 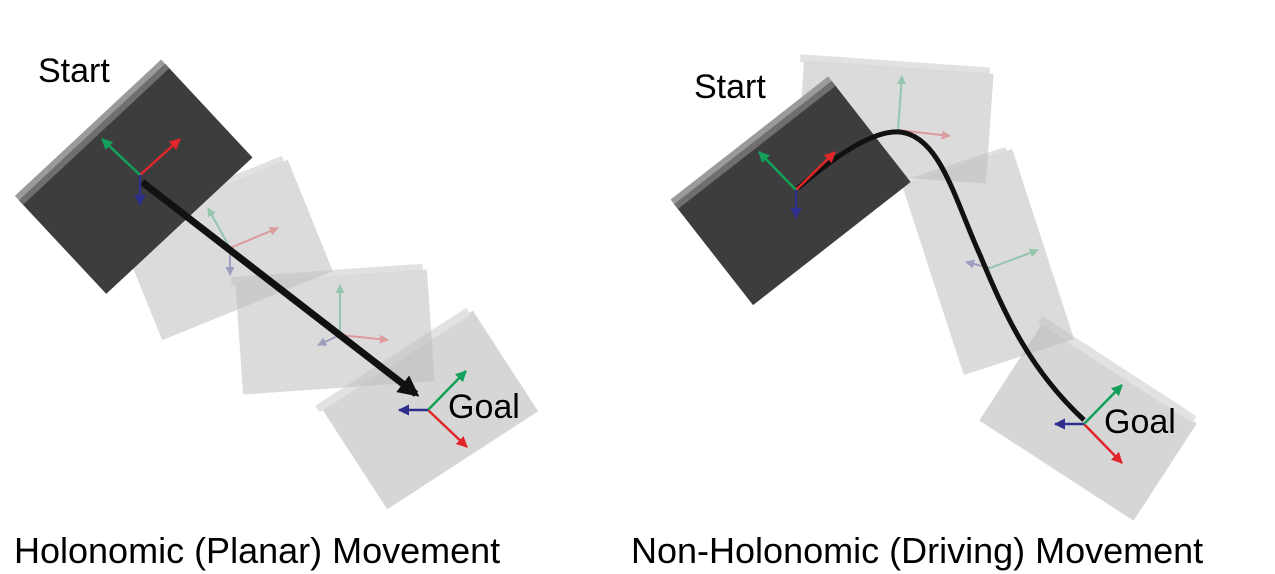 I want to click on non-holonomic-path, so click(x=941, y=275).